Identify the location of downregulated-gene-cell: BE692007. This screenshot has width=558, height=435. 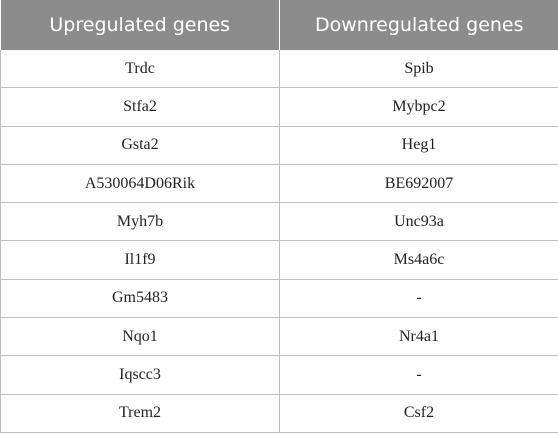
(418, 184).